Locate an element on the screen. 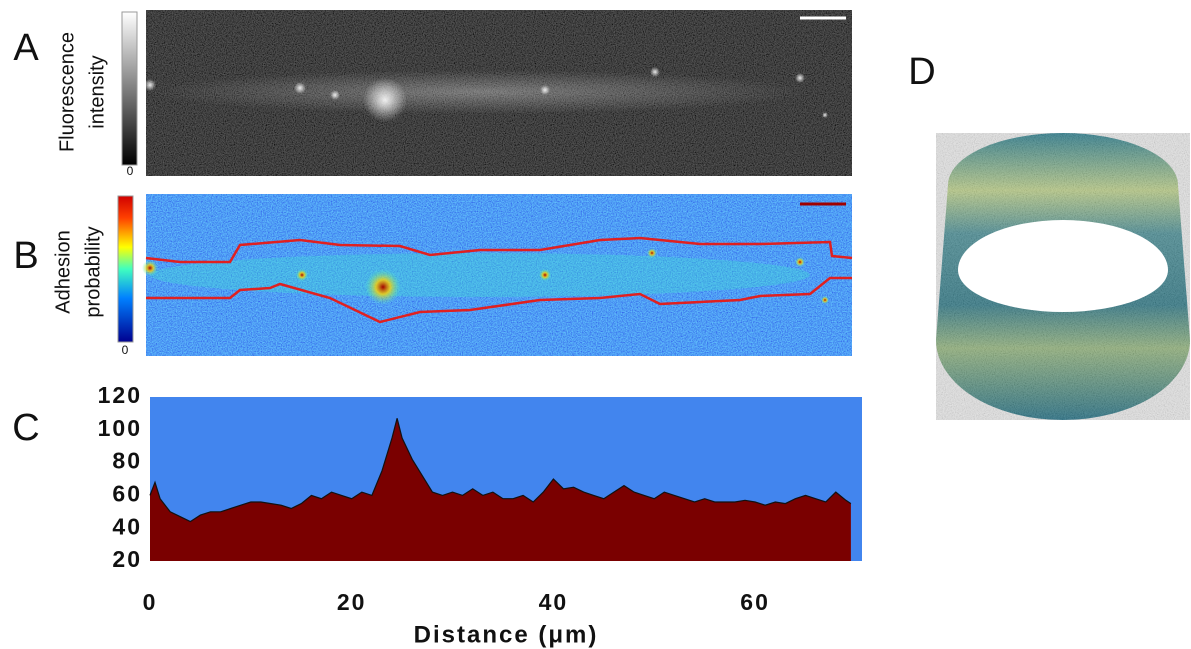 The width and height of the screenshot is (1191, 649). x-tick-label: 60 is located at coordinates (755, 602).